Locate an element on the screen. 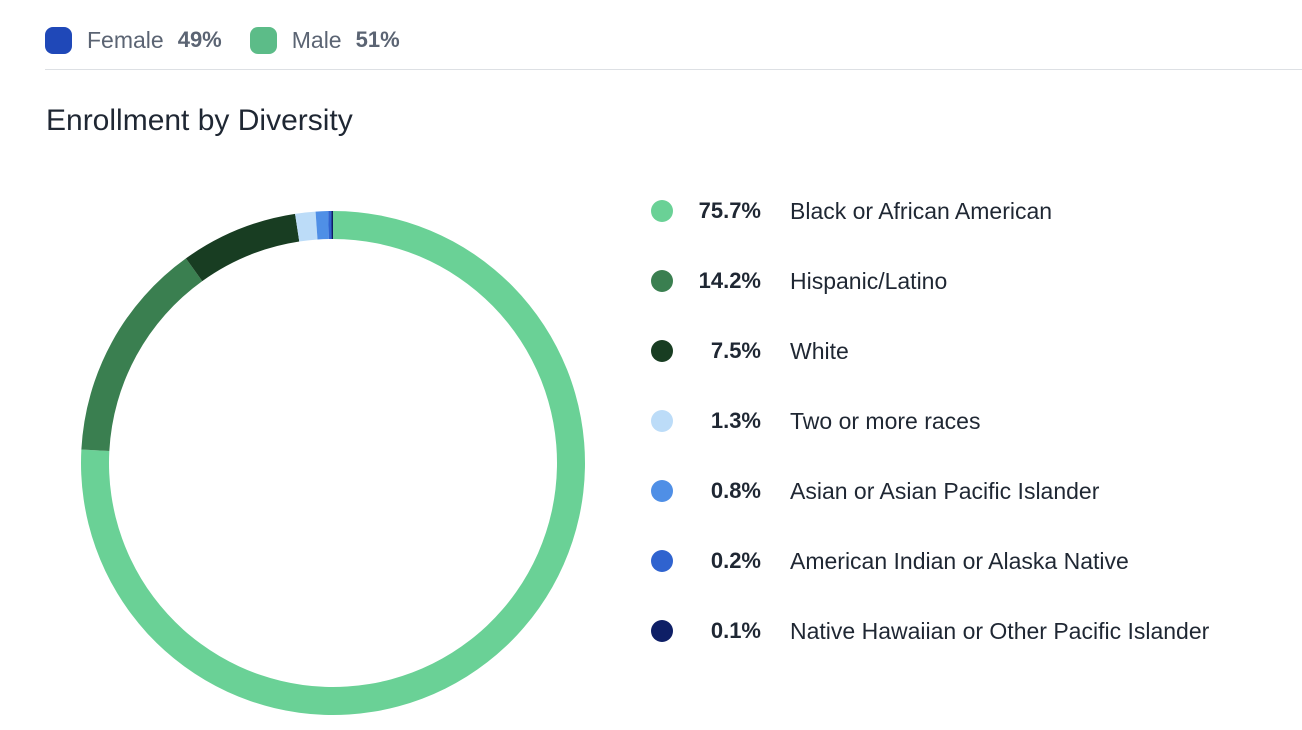 The height and width of the screenshot is (730, 1302). gender-legend: Female 49% Male 51% is located at coordinates (236, 40).